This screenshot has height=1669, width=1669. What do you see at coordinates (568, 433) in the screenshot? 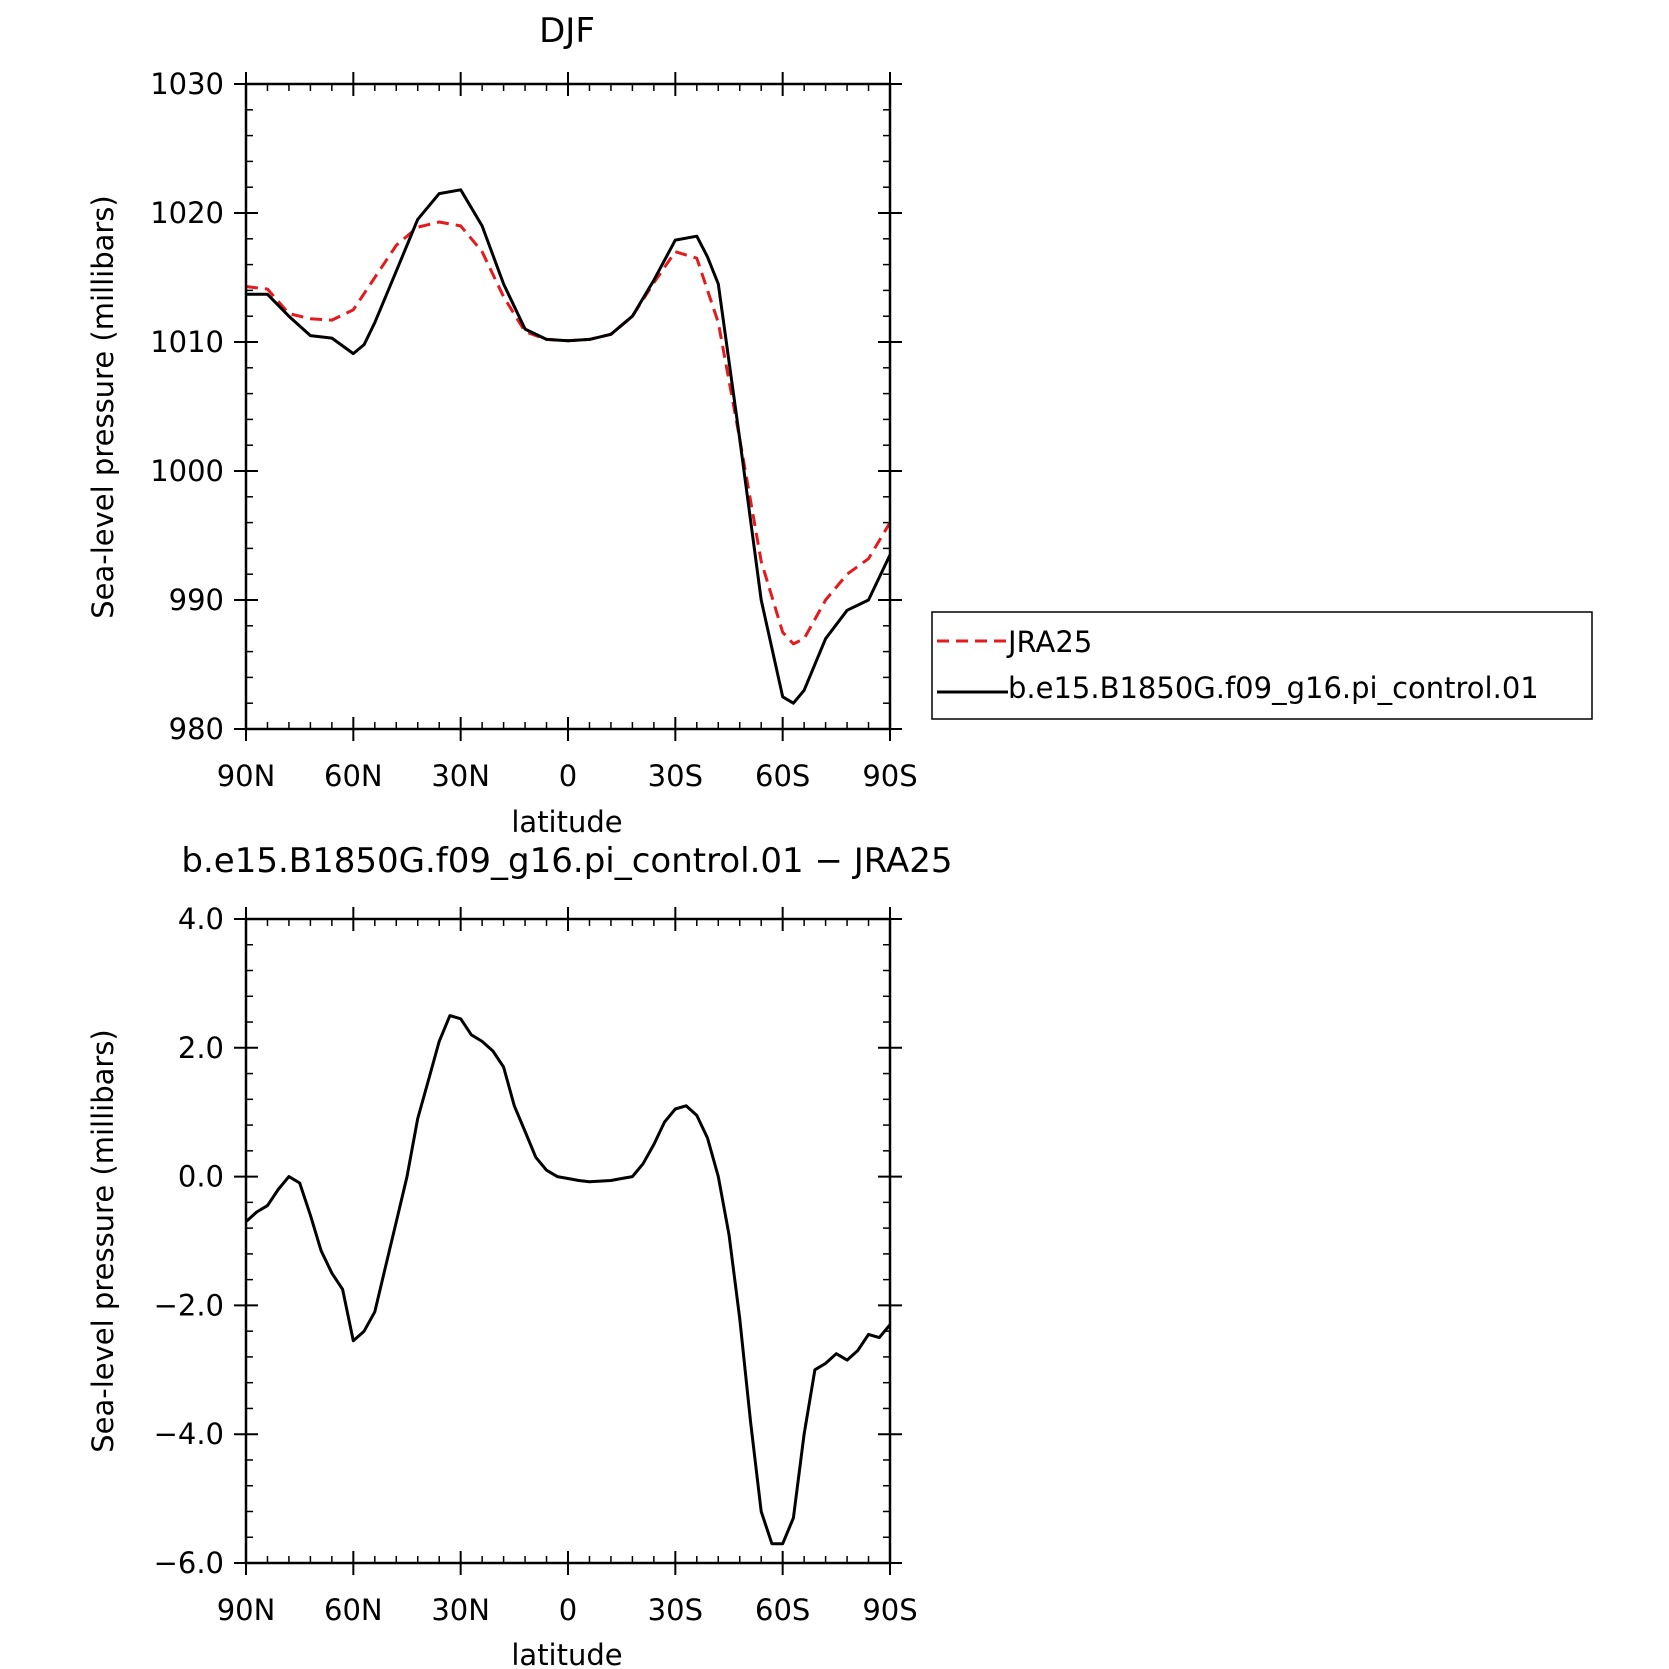
I see `series-line-jra25` at bounding box center [568, 433].